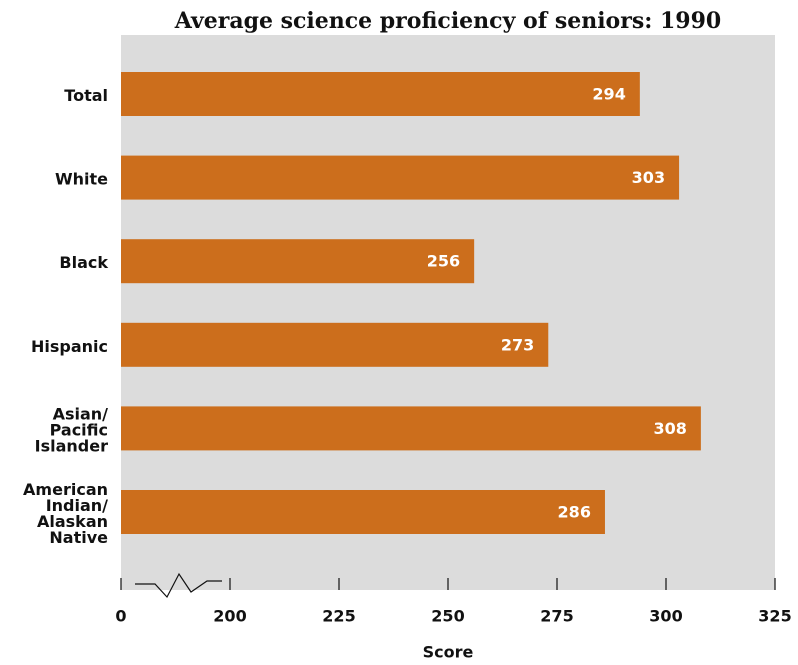 The width and height of the screenshot is (798, 665). I want to click on value-label: 273, so click(517, 344).